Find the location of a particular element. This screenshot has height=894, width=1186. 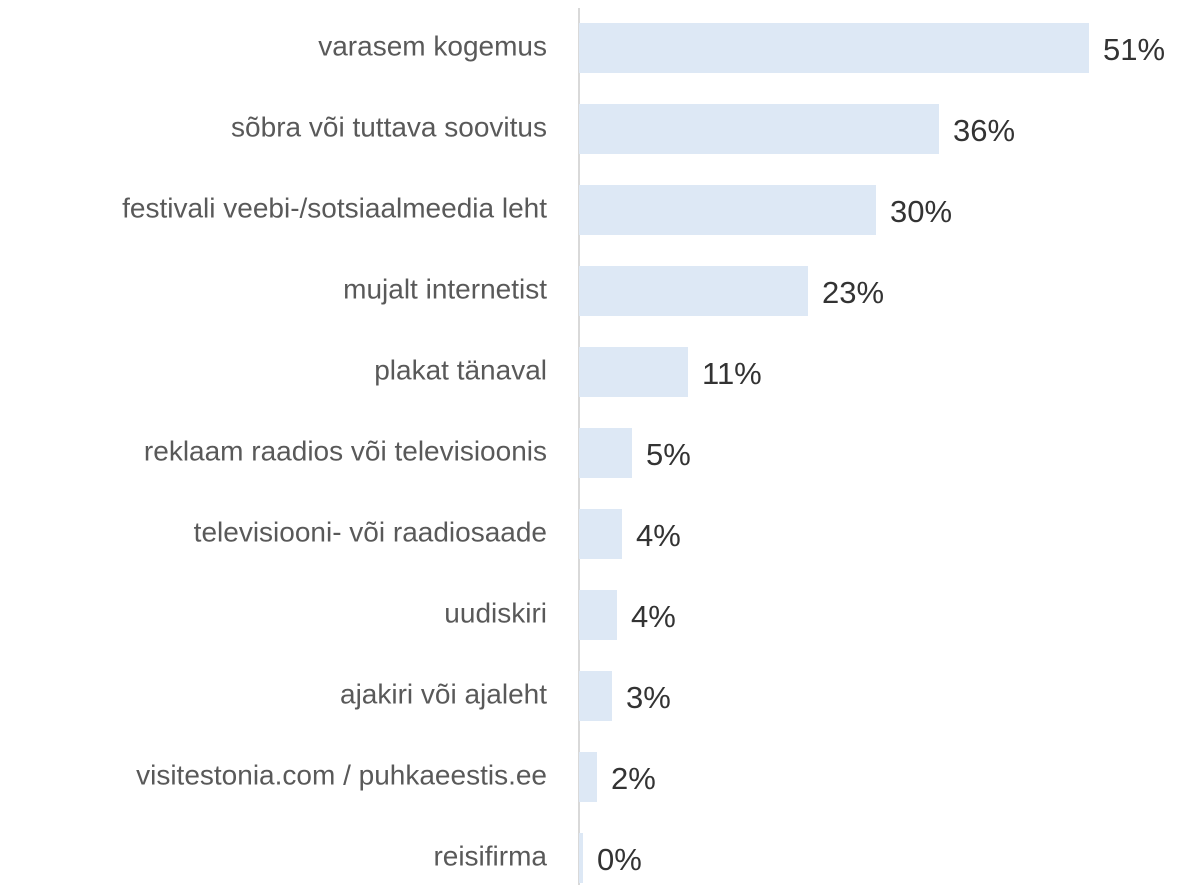

category-label: sõbra või tuttava soovitus is located at coordinates (389, 126).